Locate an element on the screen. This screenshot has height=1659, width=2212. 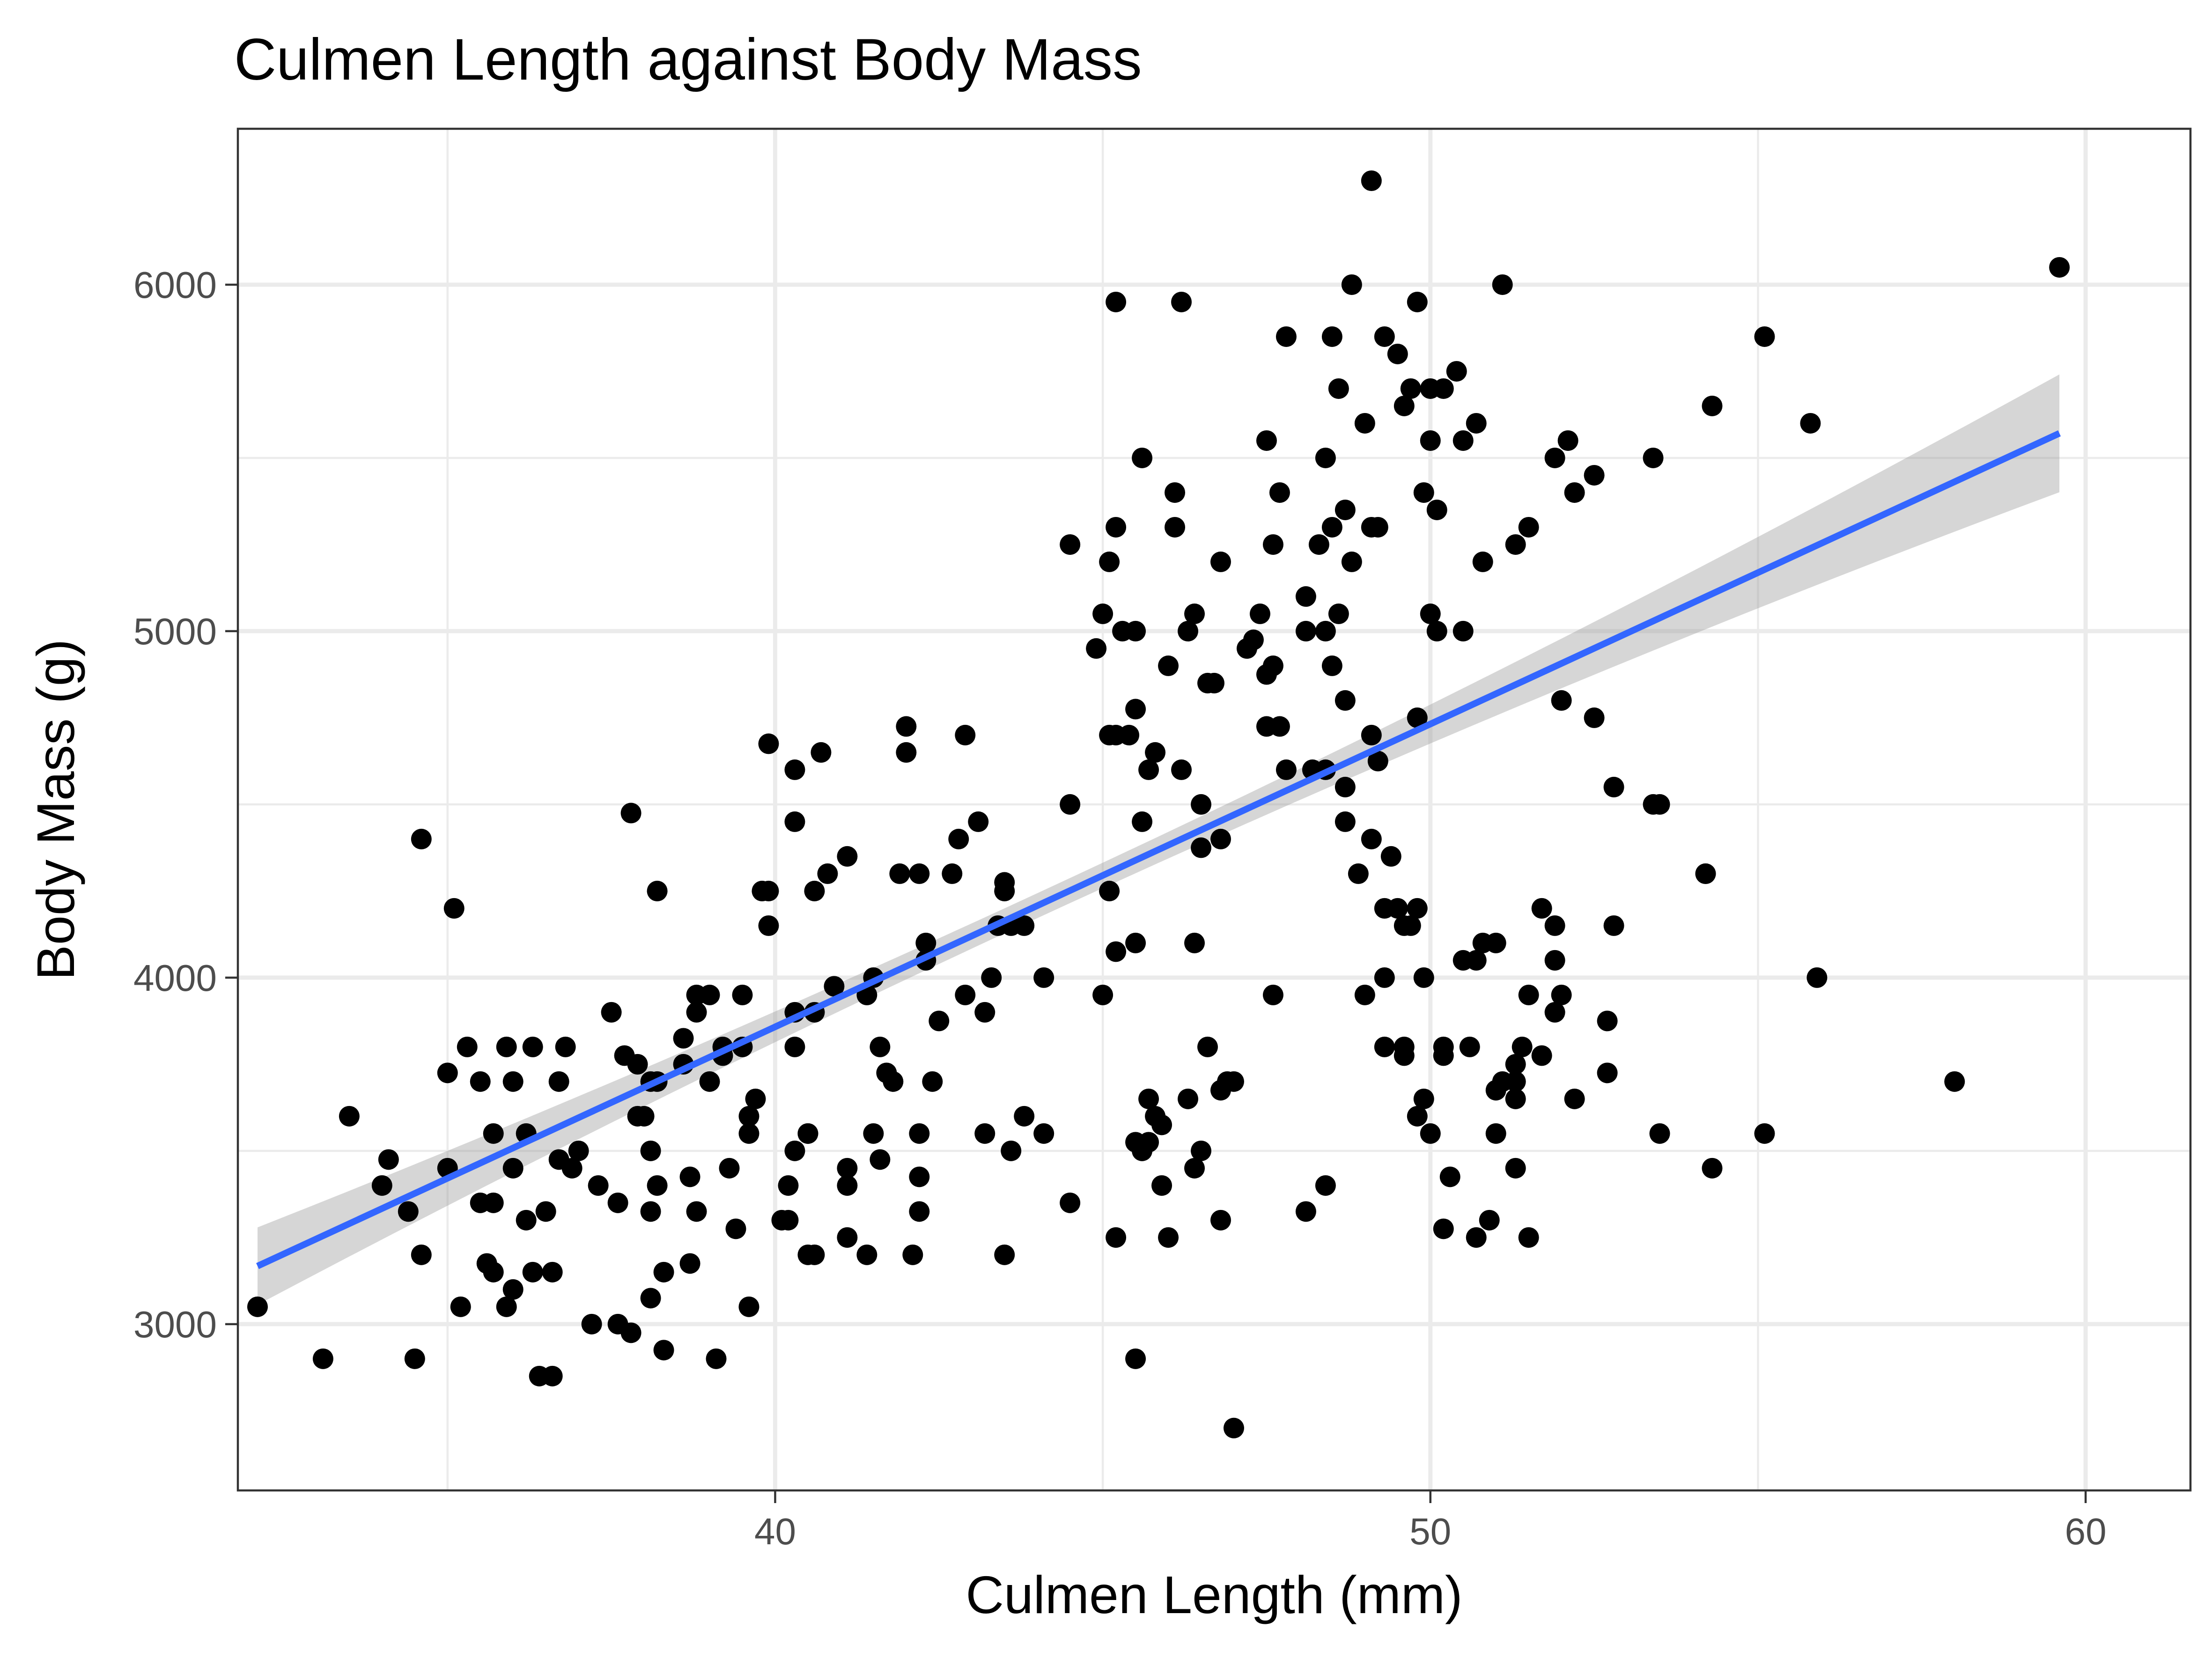
x-axis-title: Culmen Length (mm) is located at coordinates (1214, 1595).